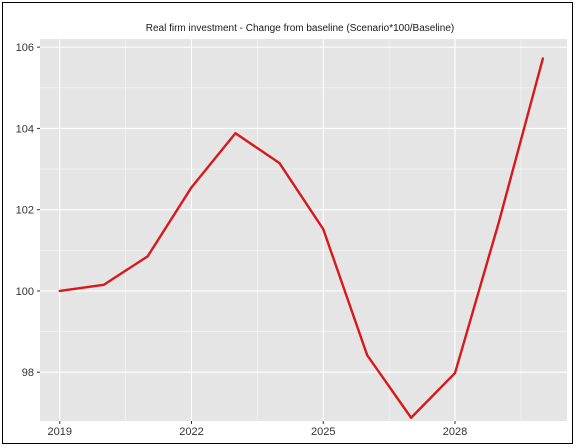 This screenshot has height=448, width=577. Describe the element at coordinates (25, 292) in the screenshot. I see `y-tick-label: 100` at that location.